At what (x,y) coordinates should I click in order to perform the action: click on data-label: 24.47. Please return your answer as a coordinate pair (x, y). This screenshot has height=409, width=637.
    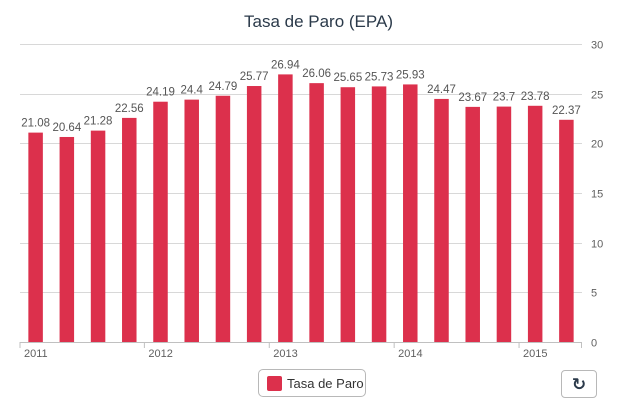
    Looking at the image, I should click on (441, 90).